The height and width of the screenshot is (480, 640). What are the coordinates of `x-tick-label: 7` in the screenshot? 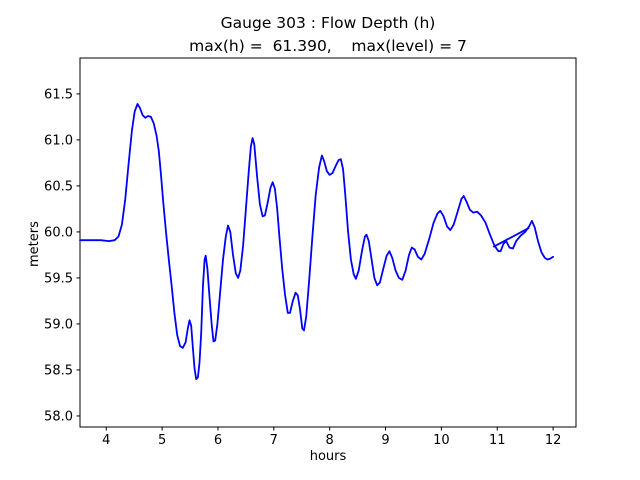 It's located at (274, 440).